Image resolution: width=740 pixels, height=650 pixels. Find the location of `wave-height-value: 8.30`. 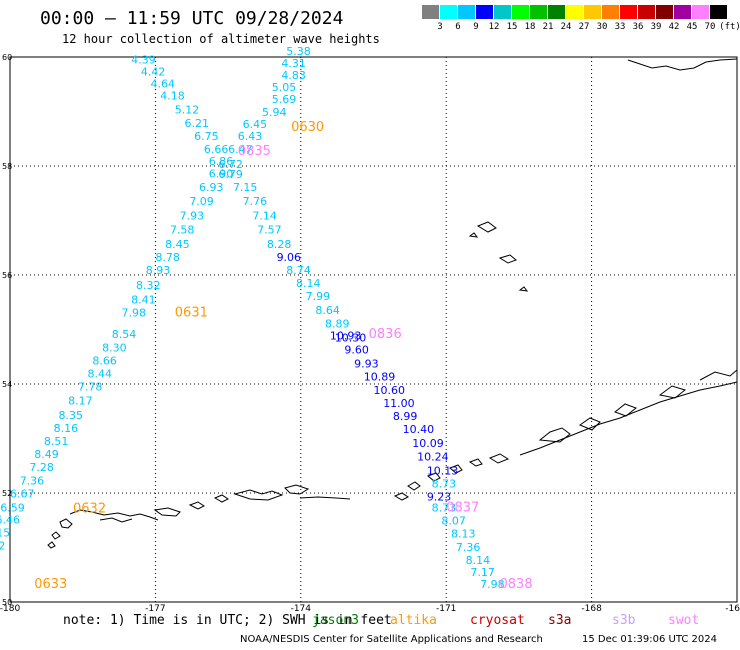

wave-height-value: 8.30 is located at coordinates (114, 347).